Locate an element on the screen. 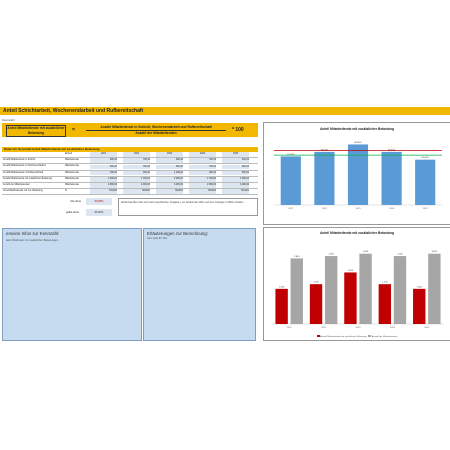  erlaeuterung-panel-title: Erläuterungen zur Berechnung: is located at coordinates (178, 233).